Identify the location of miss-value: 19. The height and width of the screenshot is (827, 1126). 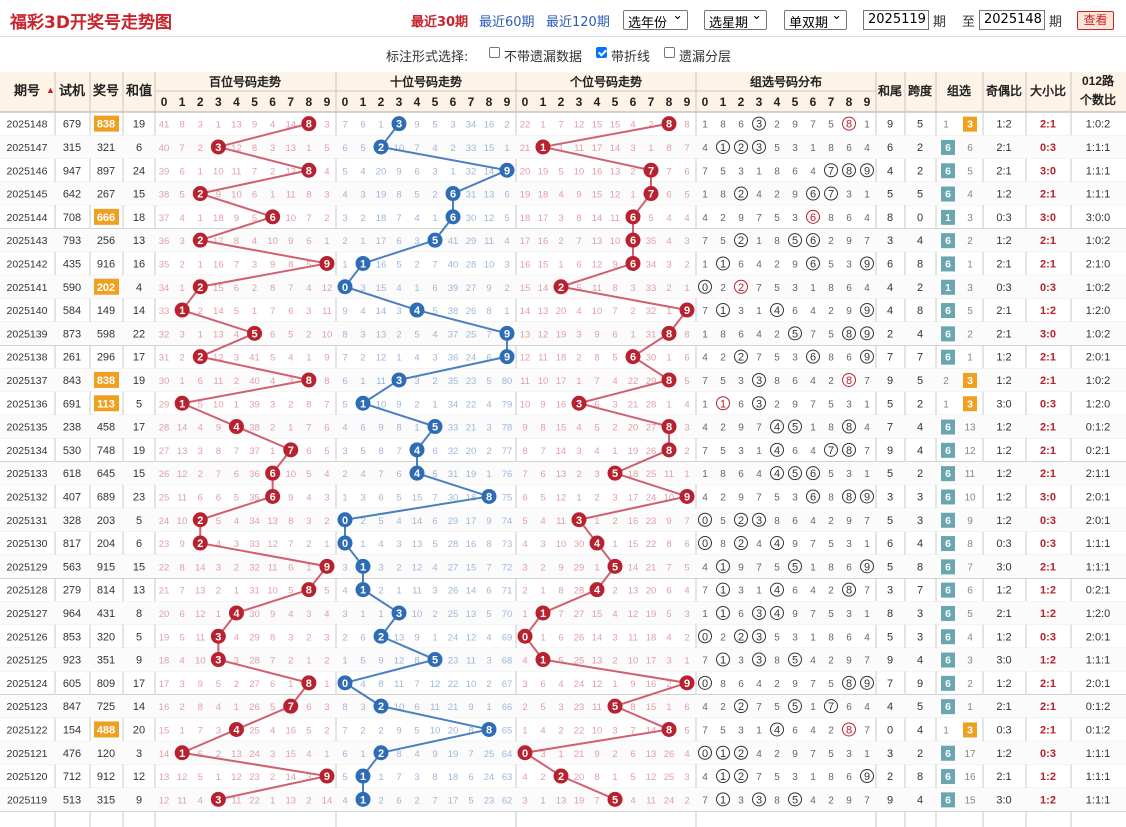
(164, 637).